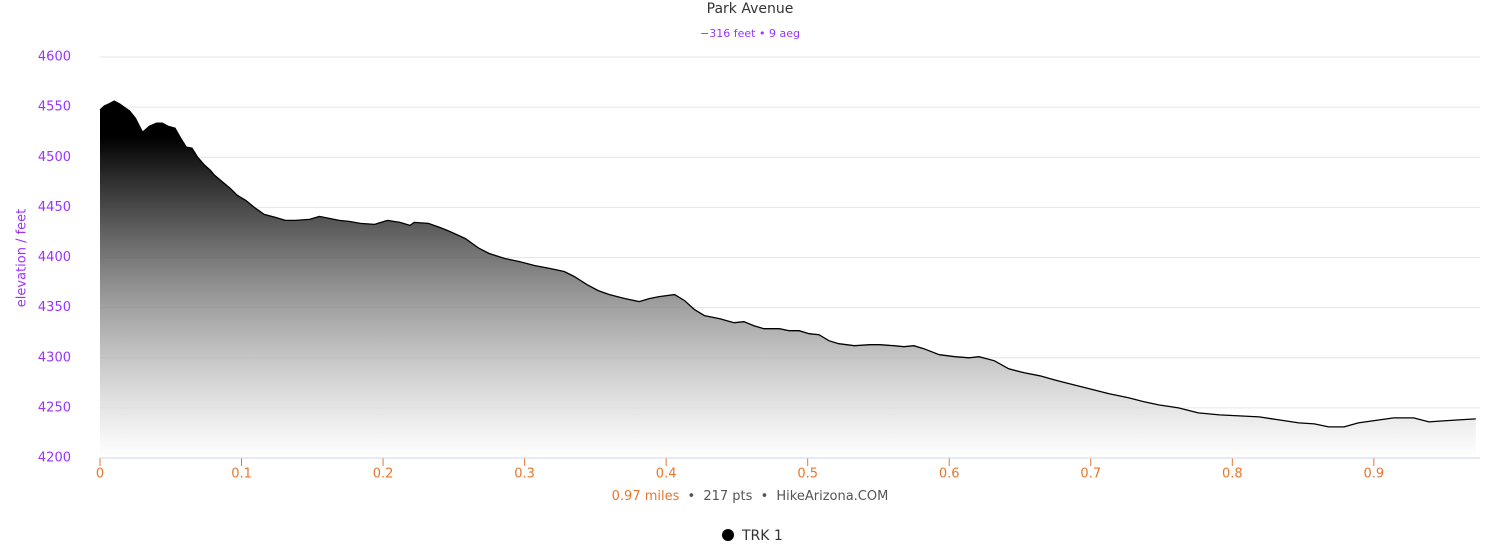  Describe the element at coordinates (807, 474) in the screenshot. I see `x-tick-label: 0.5` at that location.